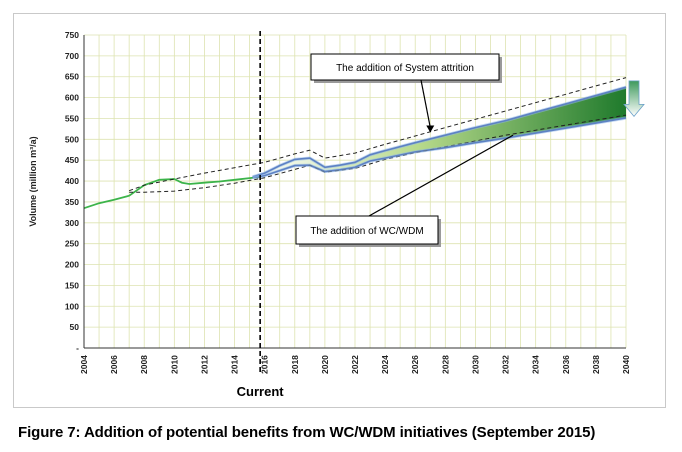 The height and width of the screenshot is (452, 682). I want to click on x-tick-label: 2026, so click(415, 364).